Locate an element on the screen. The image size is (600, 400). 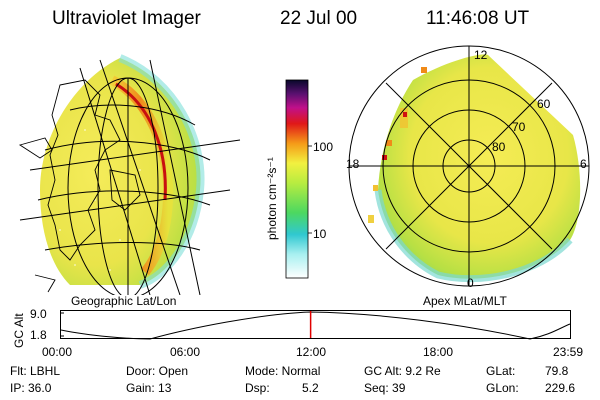
apex-axis-label: Apex MLat/MLT is located at coordinates (465, 301).